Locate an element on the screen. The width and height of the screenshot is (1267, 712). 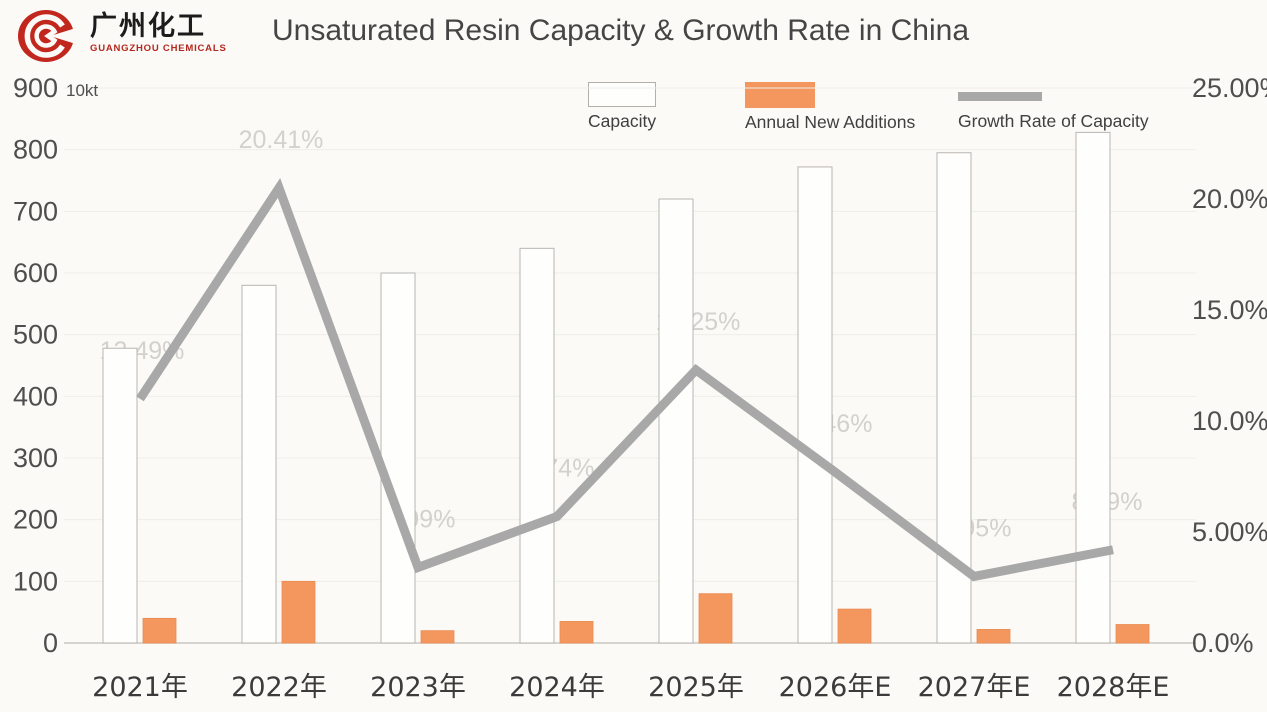
left-axis-tick: 300 is located at coordinates (35, 458).